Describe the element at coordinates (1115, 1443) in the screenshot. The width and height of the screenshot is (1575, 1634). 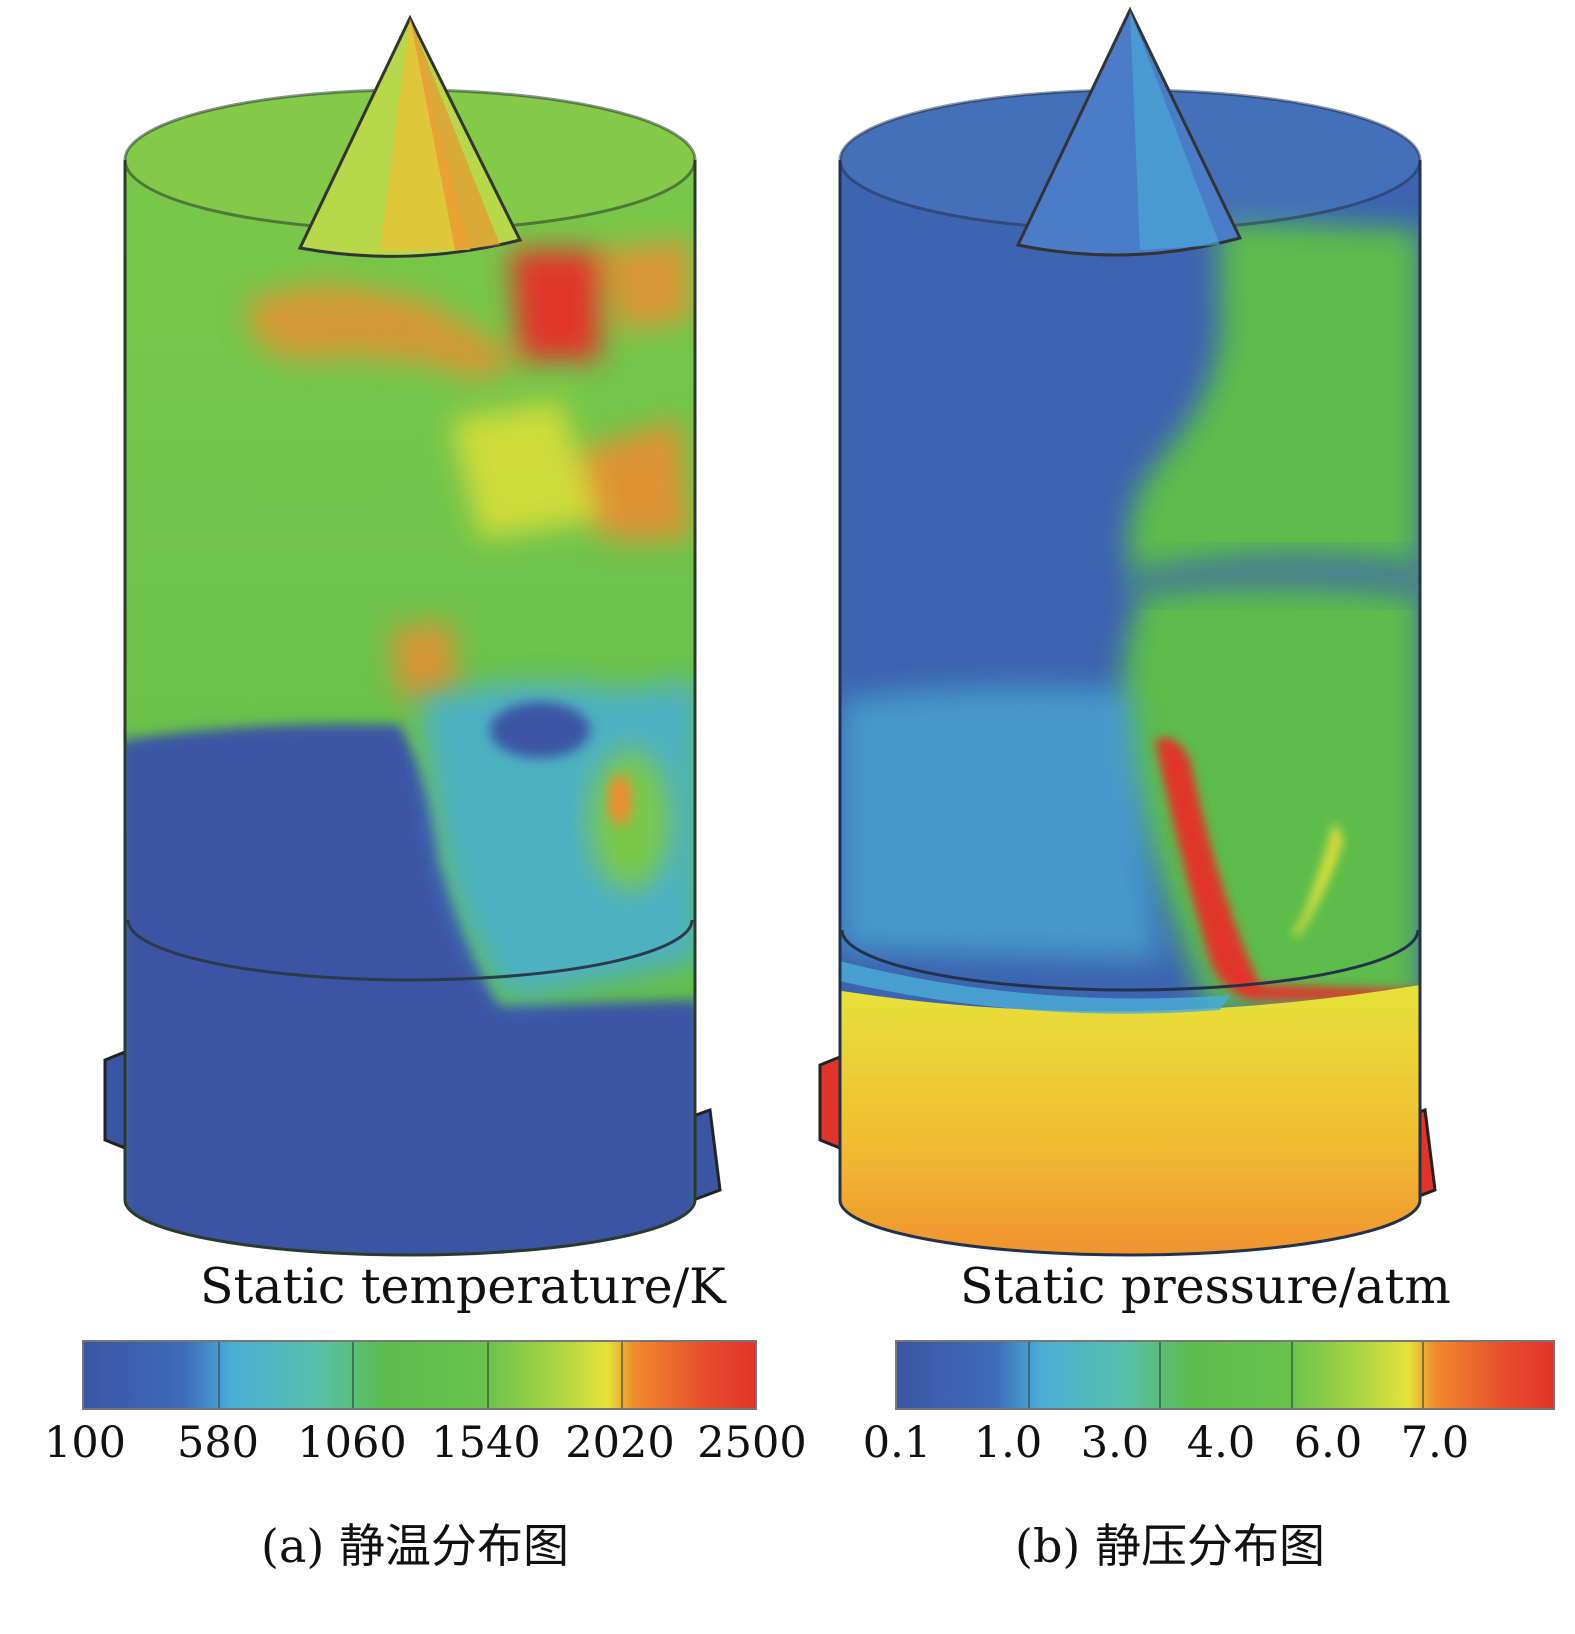
I see `colorbar-tick: 3.0` at that location.